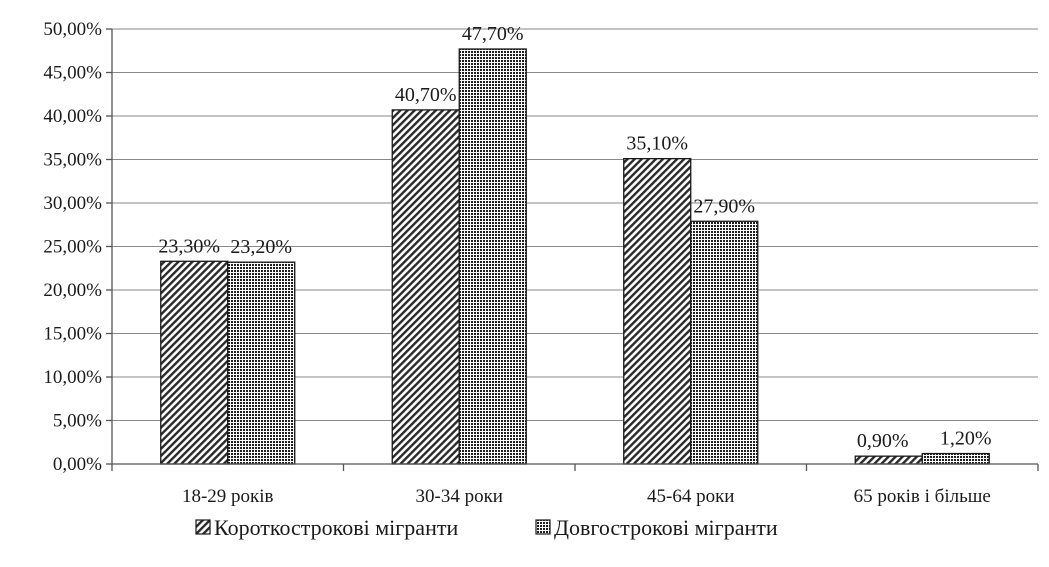  What do you see at coordinates (690, 496) in the screenshot?
I see `x-category-label: 45-64 роки` at bounding box center [690, 496].